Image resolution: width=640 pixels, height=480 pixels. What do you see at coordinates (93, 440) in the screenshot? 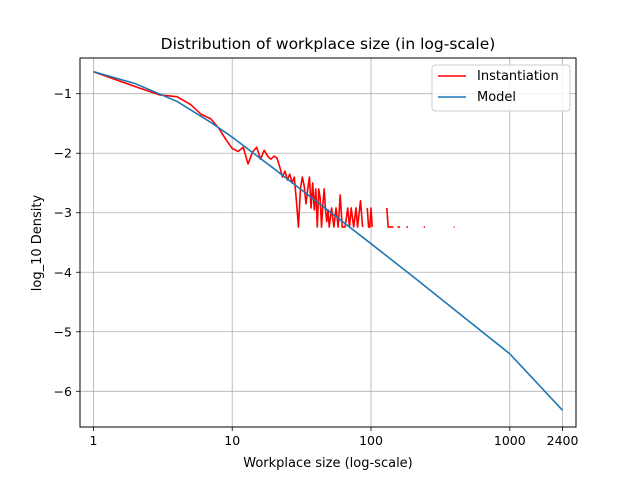
I see `x-tick-label: 1` at bounding box center [93, 440].